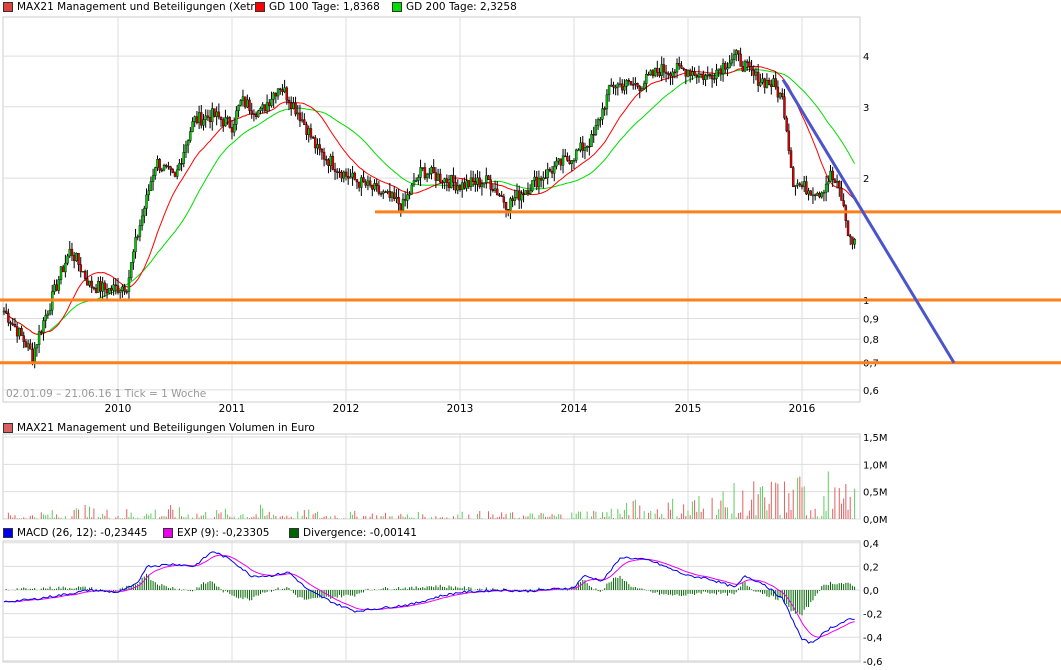  I want to click on legend-divergence: Divergence: -0,00141, so click(353, 533).